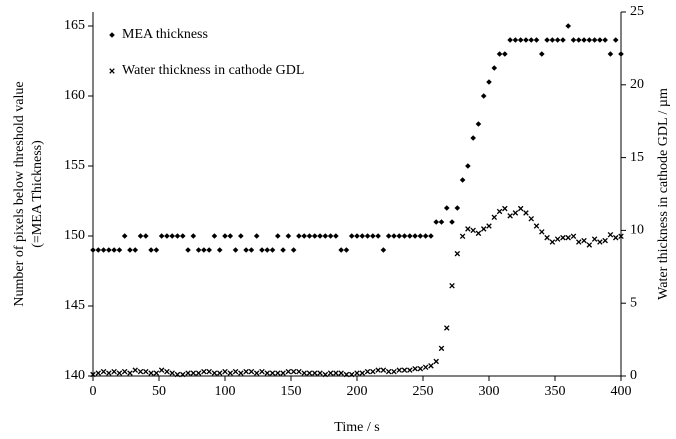  I want to click on y2-tick-label: 5, so click(633, 302).